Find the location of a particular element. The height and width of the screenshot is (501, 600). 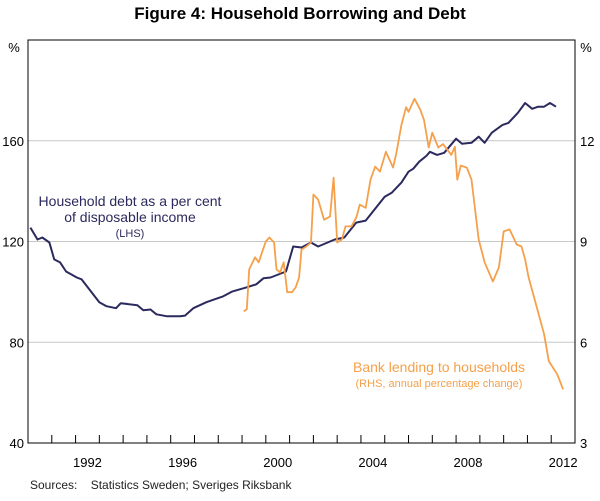

x-tick-label: 1992 is located at coordinates (87, 462).